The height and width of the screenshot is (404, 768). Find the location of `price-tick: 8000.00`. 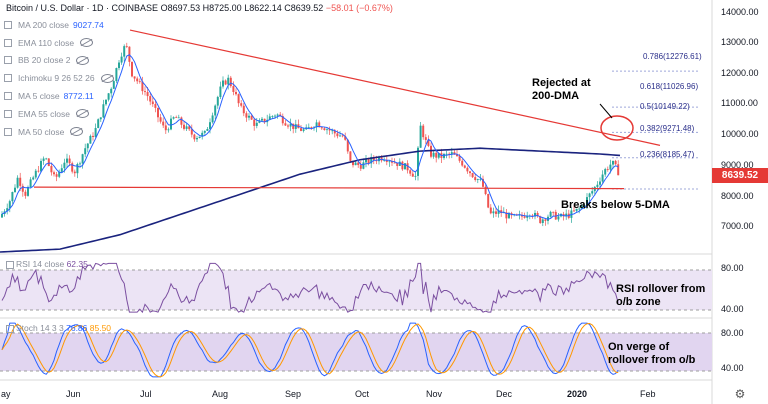

price-tick: 8000.00 is located at coordinates (737, 196).